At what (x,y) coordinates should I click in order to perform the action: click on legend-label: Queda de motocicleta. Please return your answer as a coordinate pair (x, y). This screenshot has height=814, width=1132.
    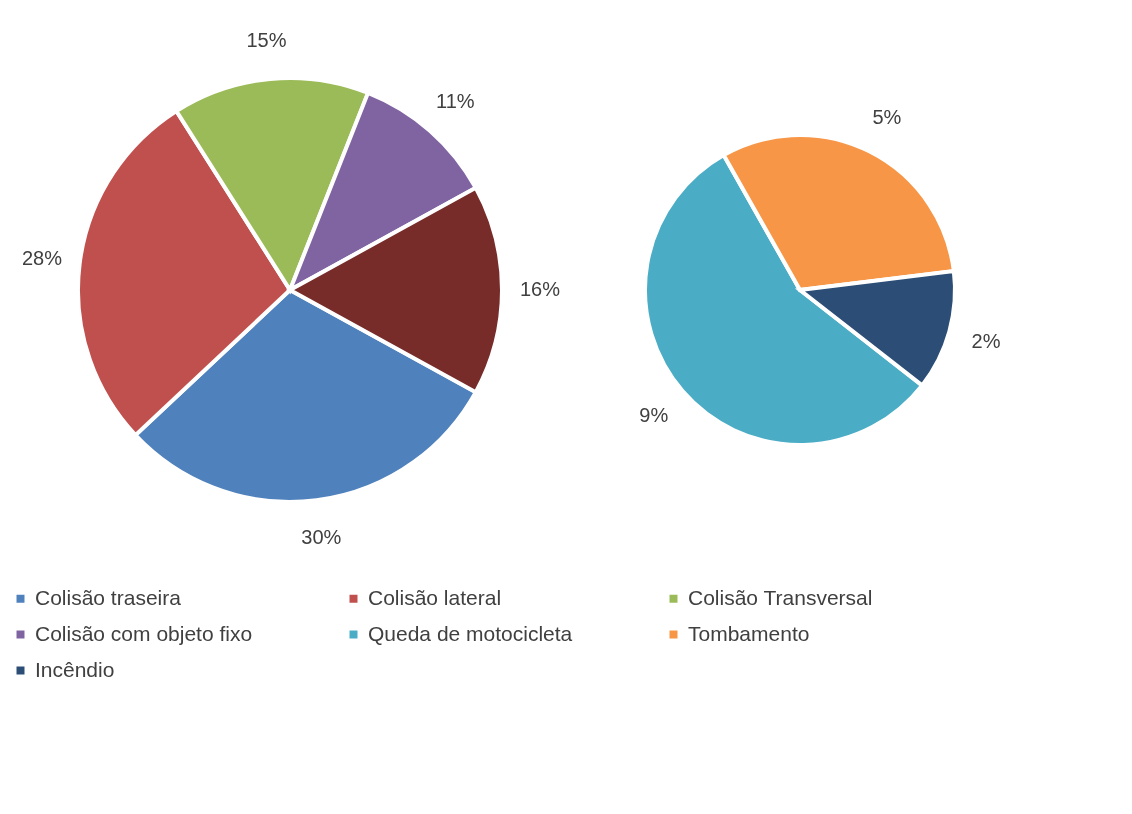
    Looking at the image, I should click on (470, 633).